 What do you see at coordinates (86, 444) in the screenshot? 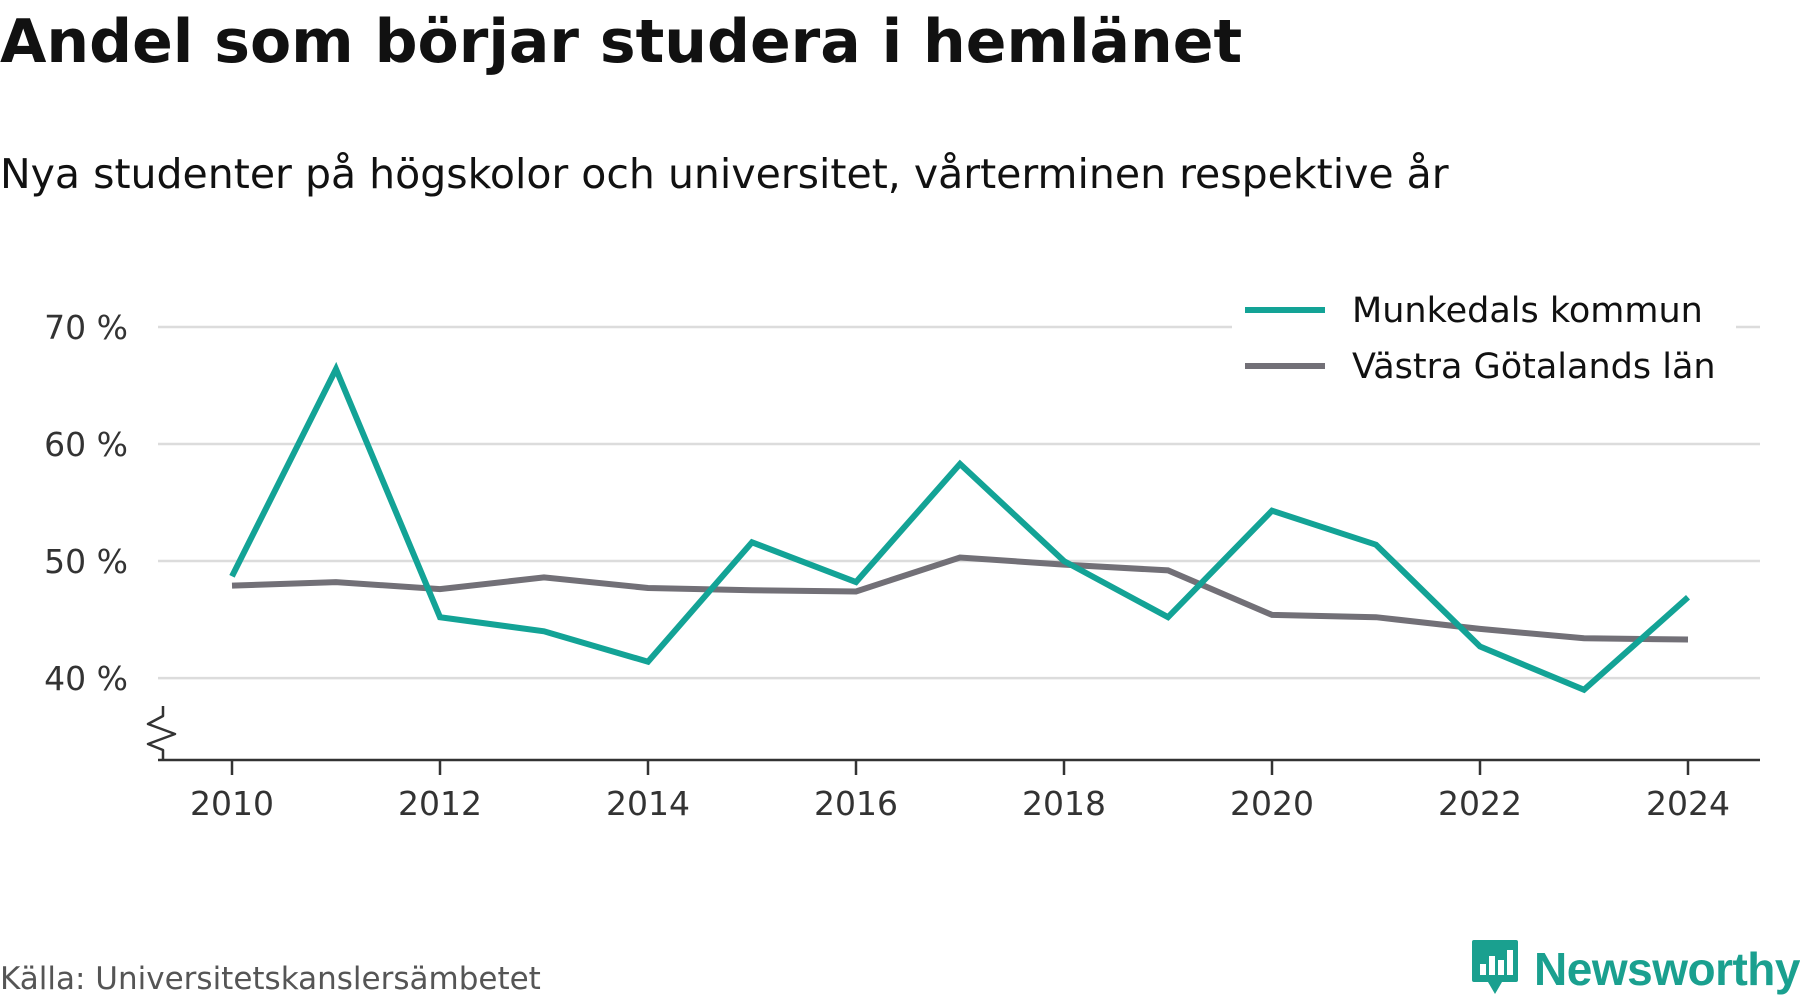
I see `y-tick-label: 60 %` at bounding box center [86, 444].